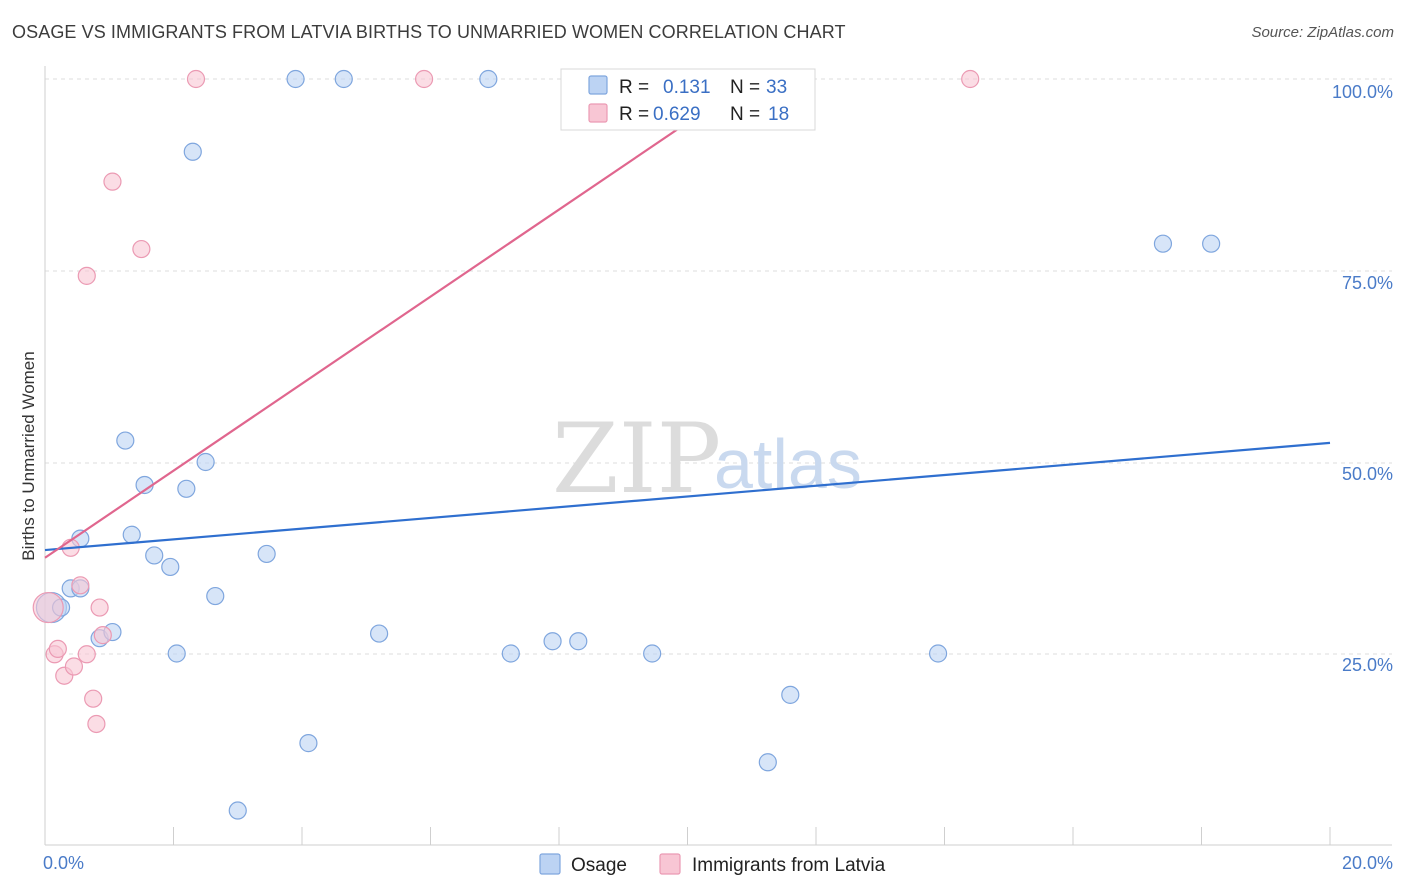  I want to click on y-tick-label: 25.0%, so click(1367, 665).